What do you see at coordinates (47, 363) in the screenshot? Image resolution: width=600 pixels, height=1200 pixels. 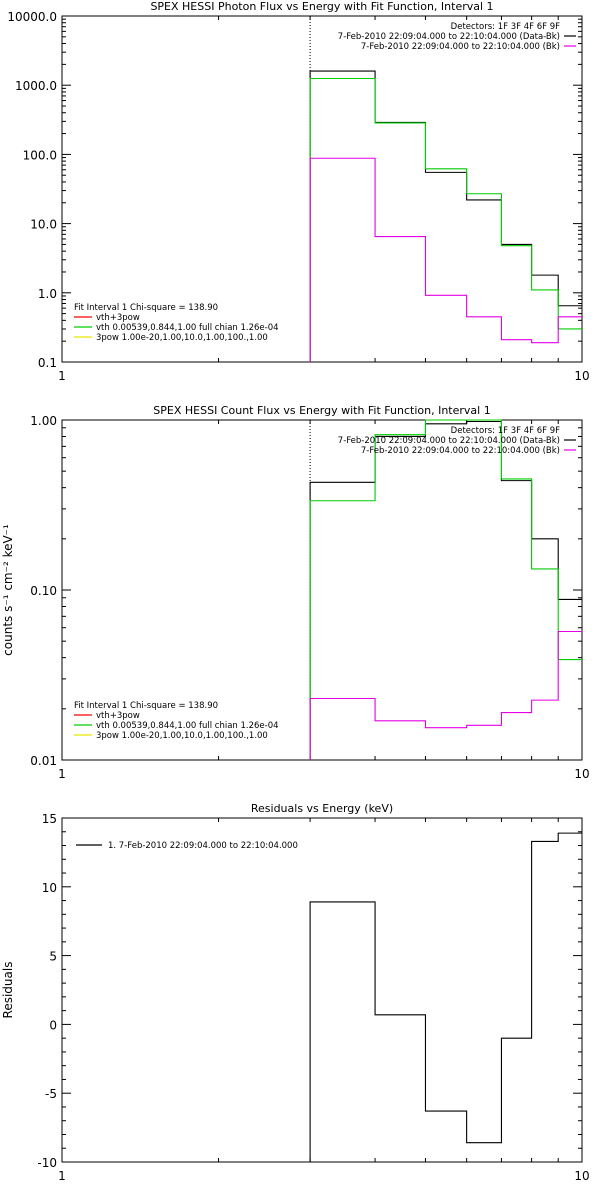 I see `y-tick-label: 0.1` at bounding box center [47, 363].